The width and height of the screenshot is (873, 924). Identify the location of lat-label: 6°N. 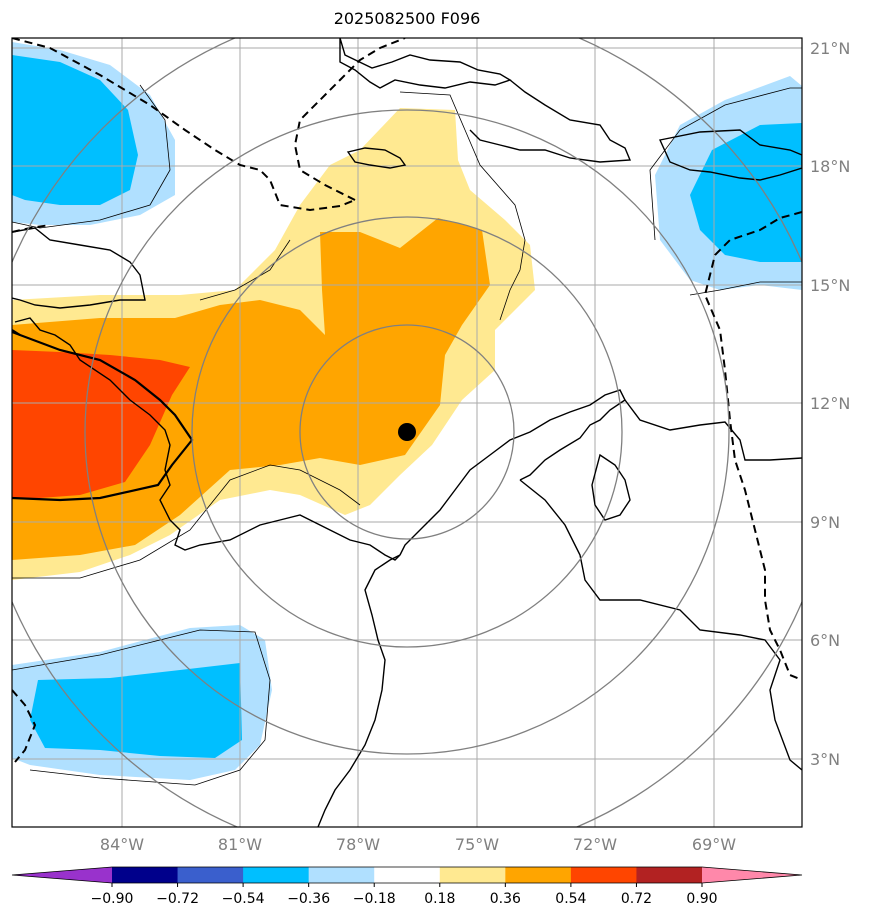
(825, 640).